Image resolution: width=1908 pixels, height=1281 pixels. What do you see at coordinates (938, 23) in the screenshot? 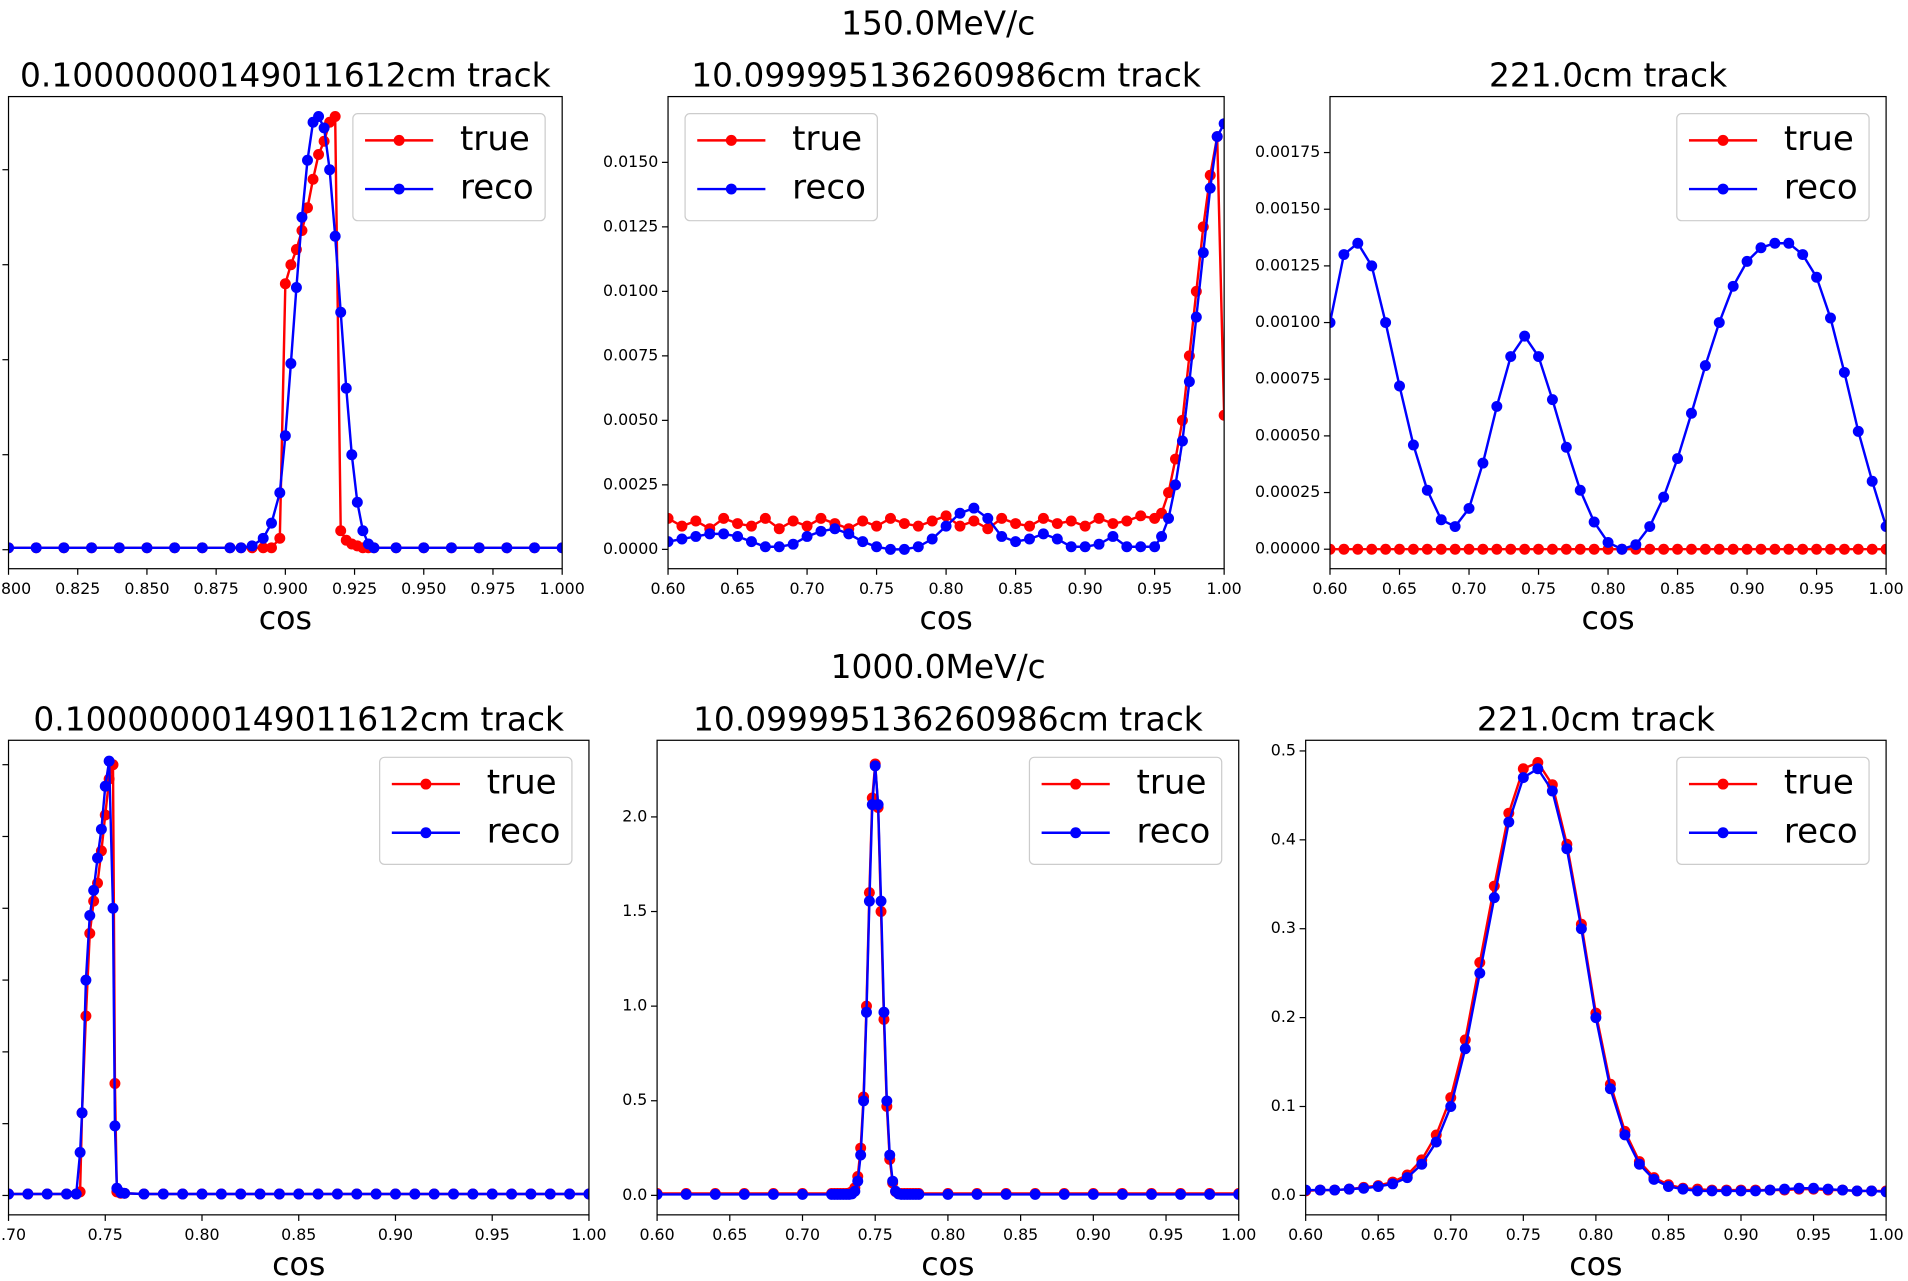
I see `row-title: 150.0MeV/c` at bounding box center [938, 23].